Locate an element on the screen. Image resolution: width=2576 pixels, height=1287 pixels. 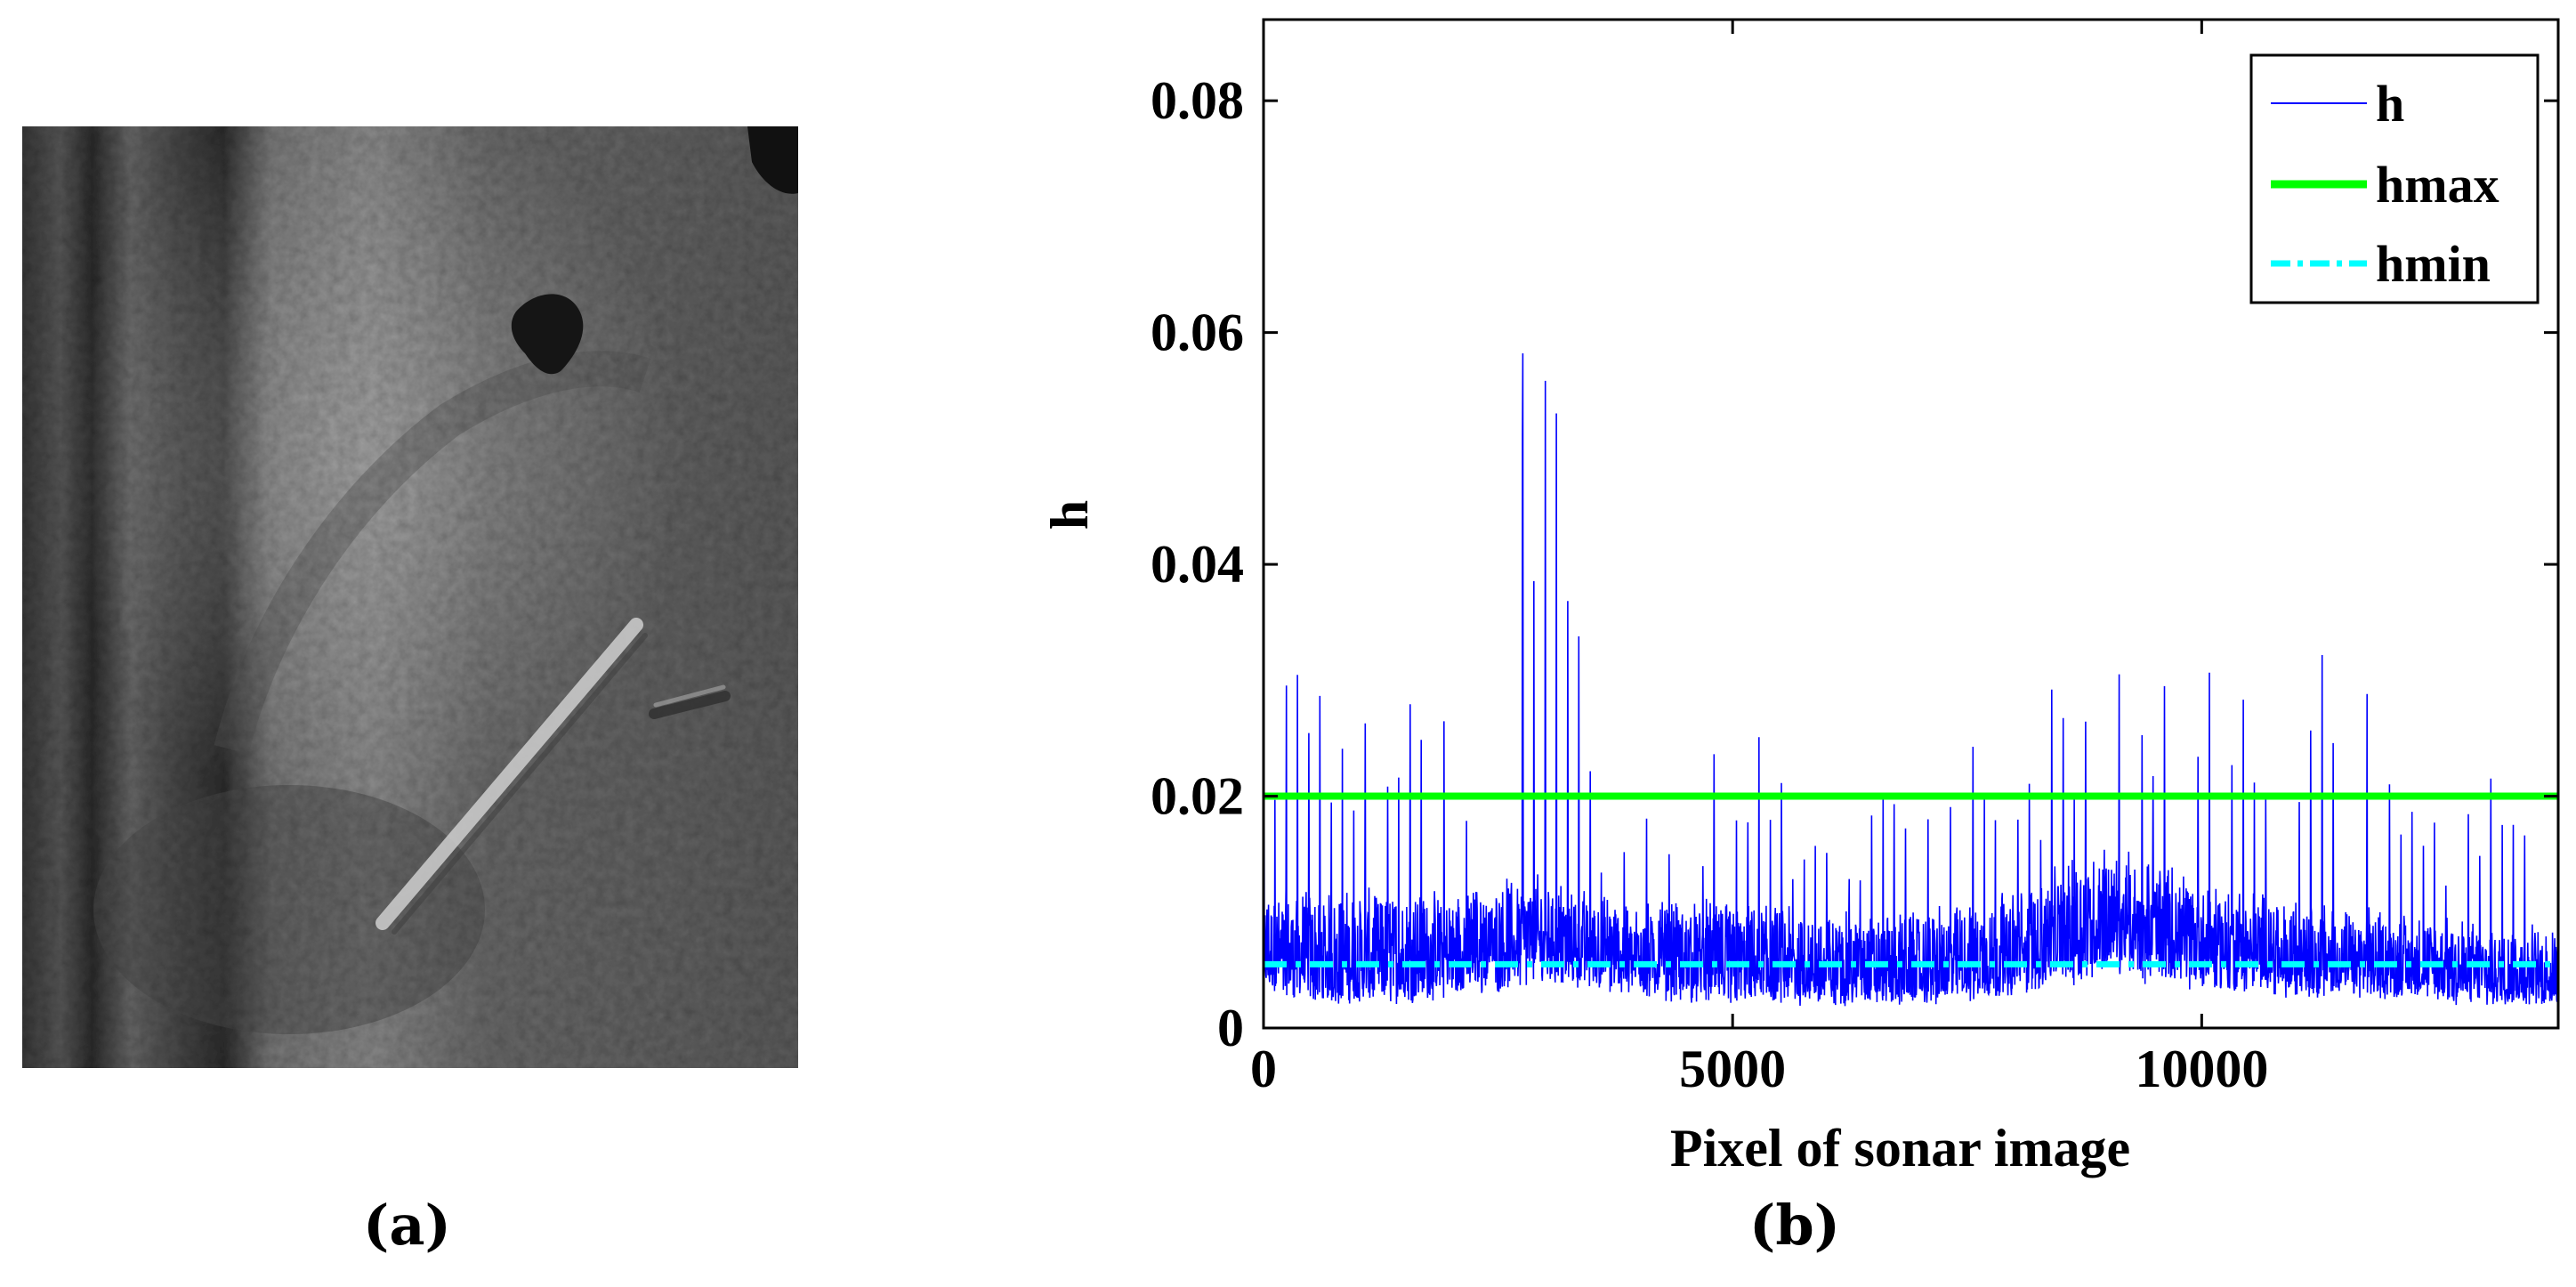
x-tick-label: 10000 is located at coordinates (2201, 1069).